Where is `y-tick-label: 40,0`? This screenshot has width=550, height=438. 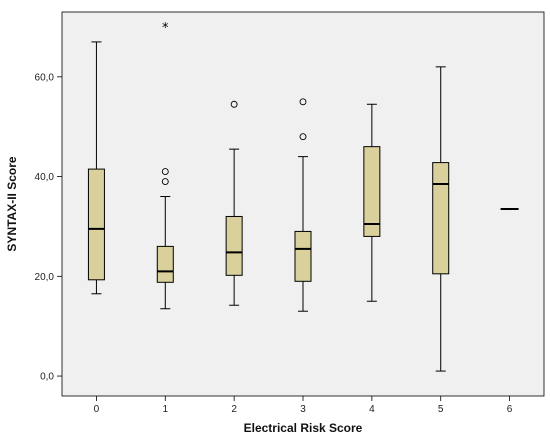
y-tick-label: 40,0 is located at coordinates (45, 177).